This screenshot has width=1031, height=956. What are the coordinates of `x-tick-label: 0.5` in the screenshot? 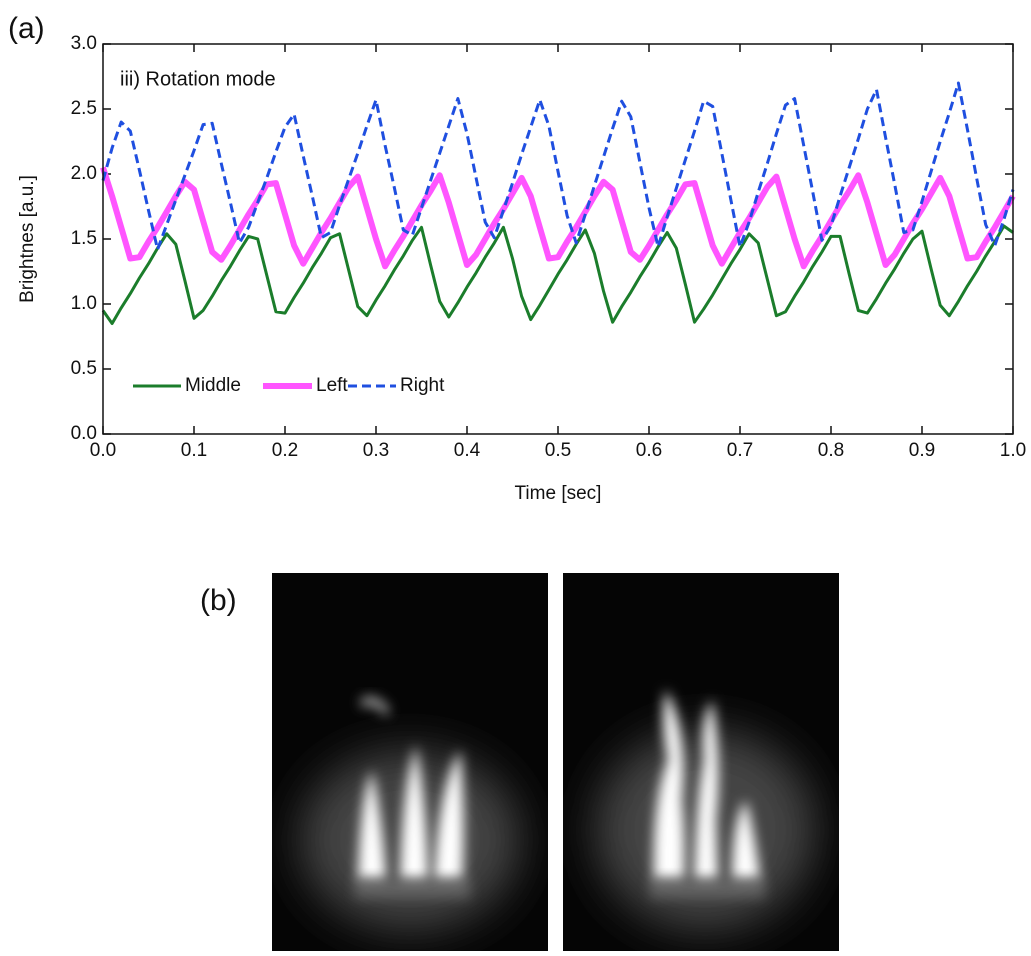 It's located at (558, 450).